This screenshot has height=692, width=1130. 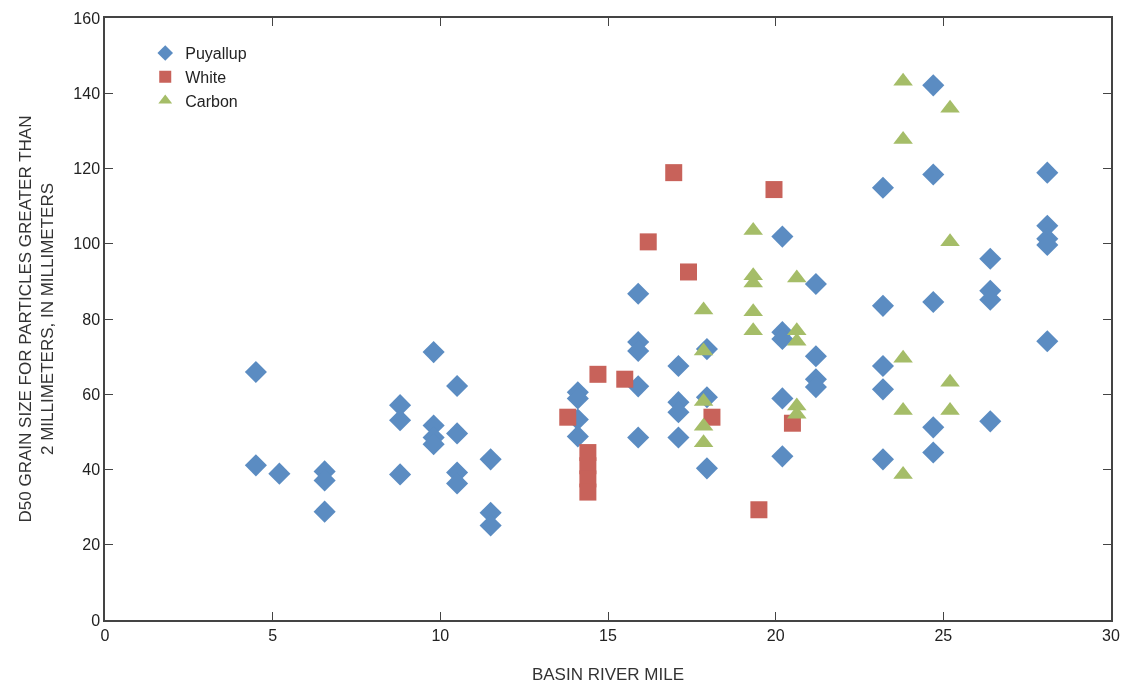 What do you see at coordinates (37, 319) in the screenshot?
I see `y-axis-title: D50 GRAIN SIZE FOR PARTICLES GREATER THAN 2 MILLIMETERS, IN MILLIMETERS` at bounding box center [37, 319].